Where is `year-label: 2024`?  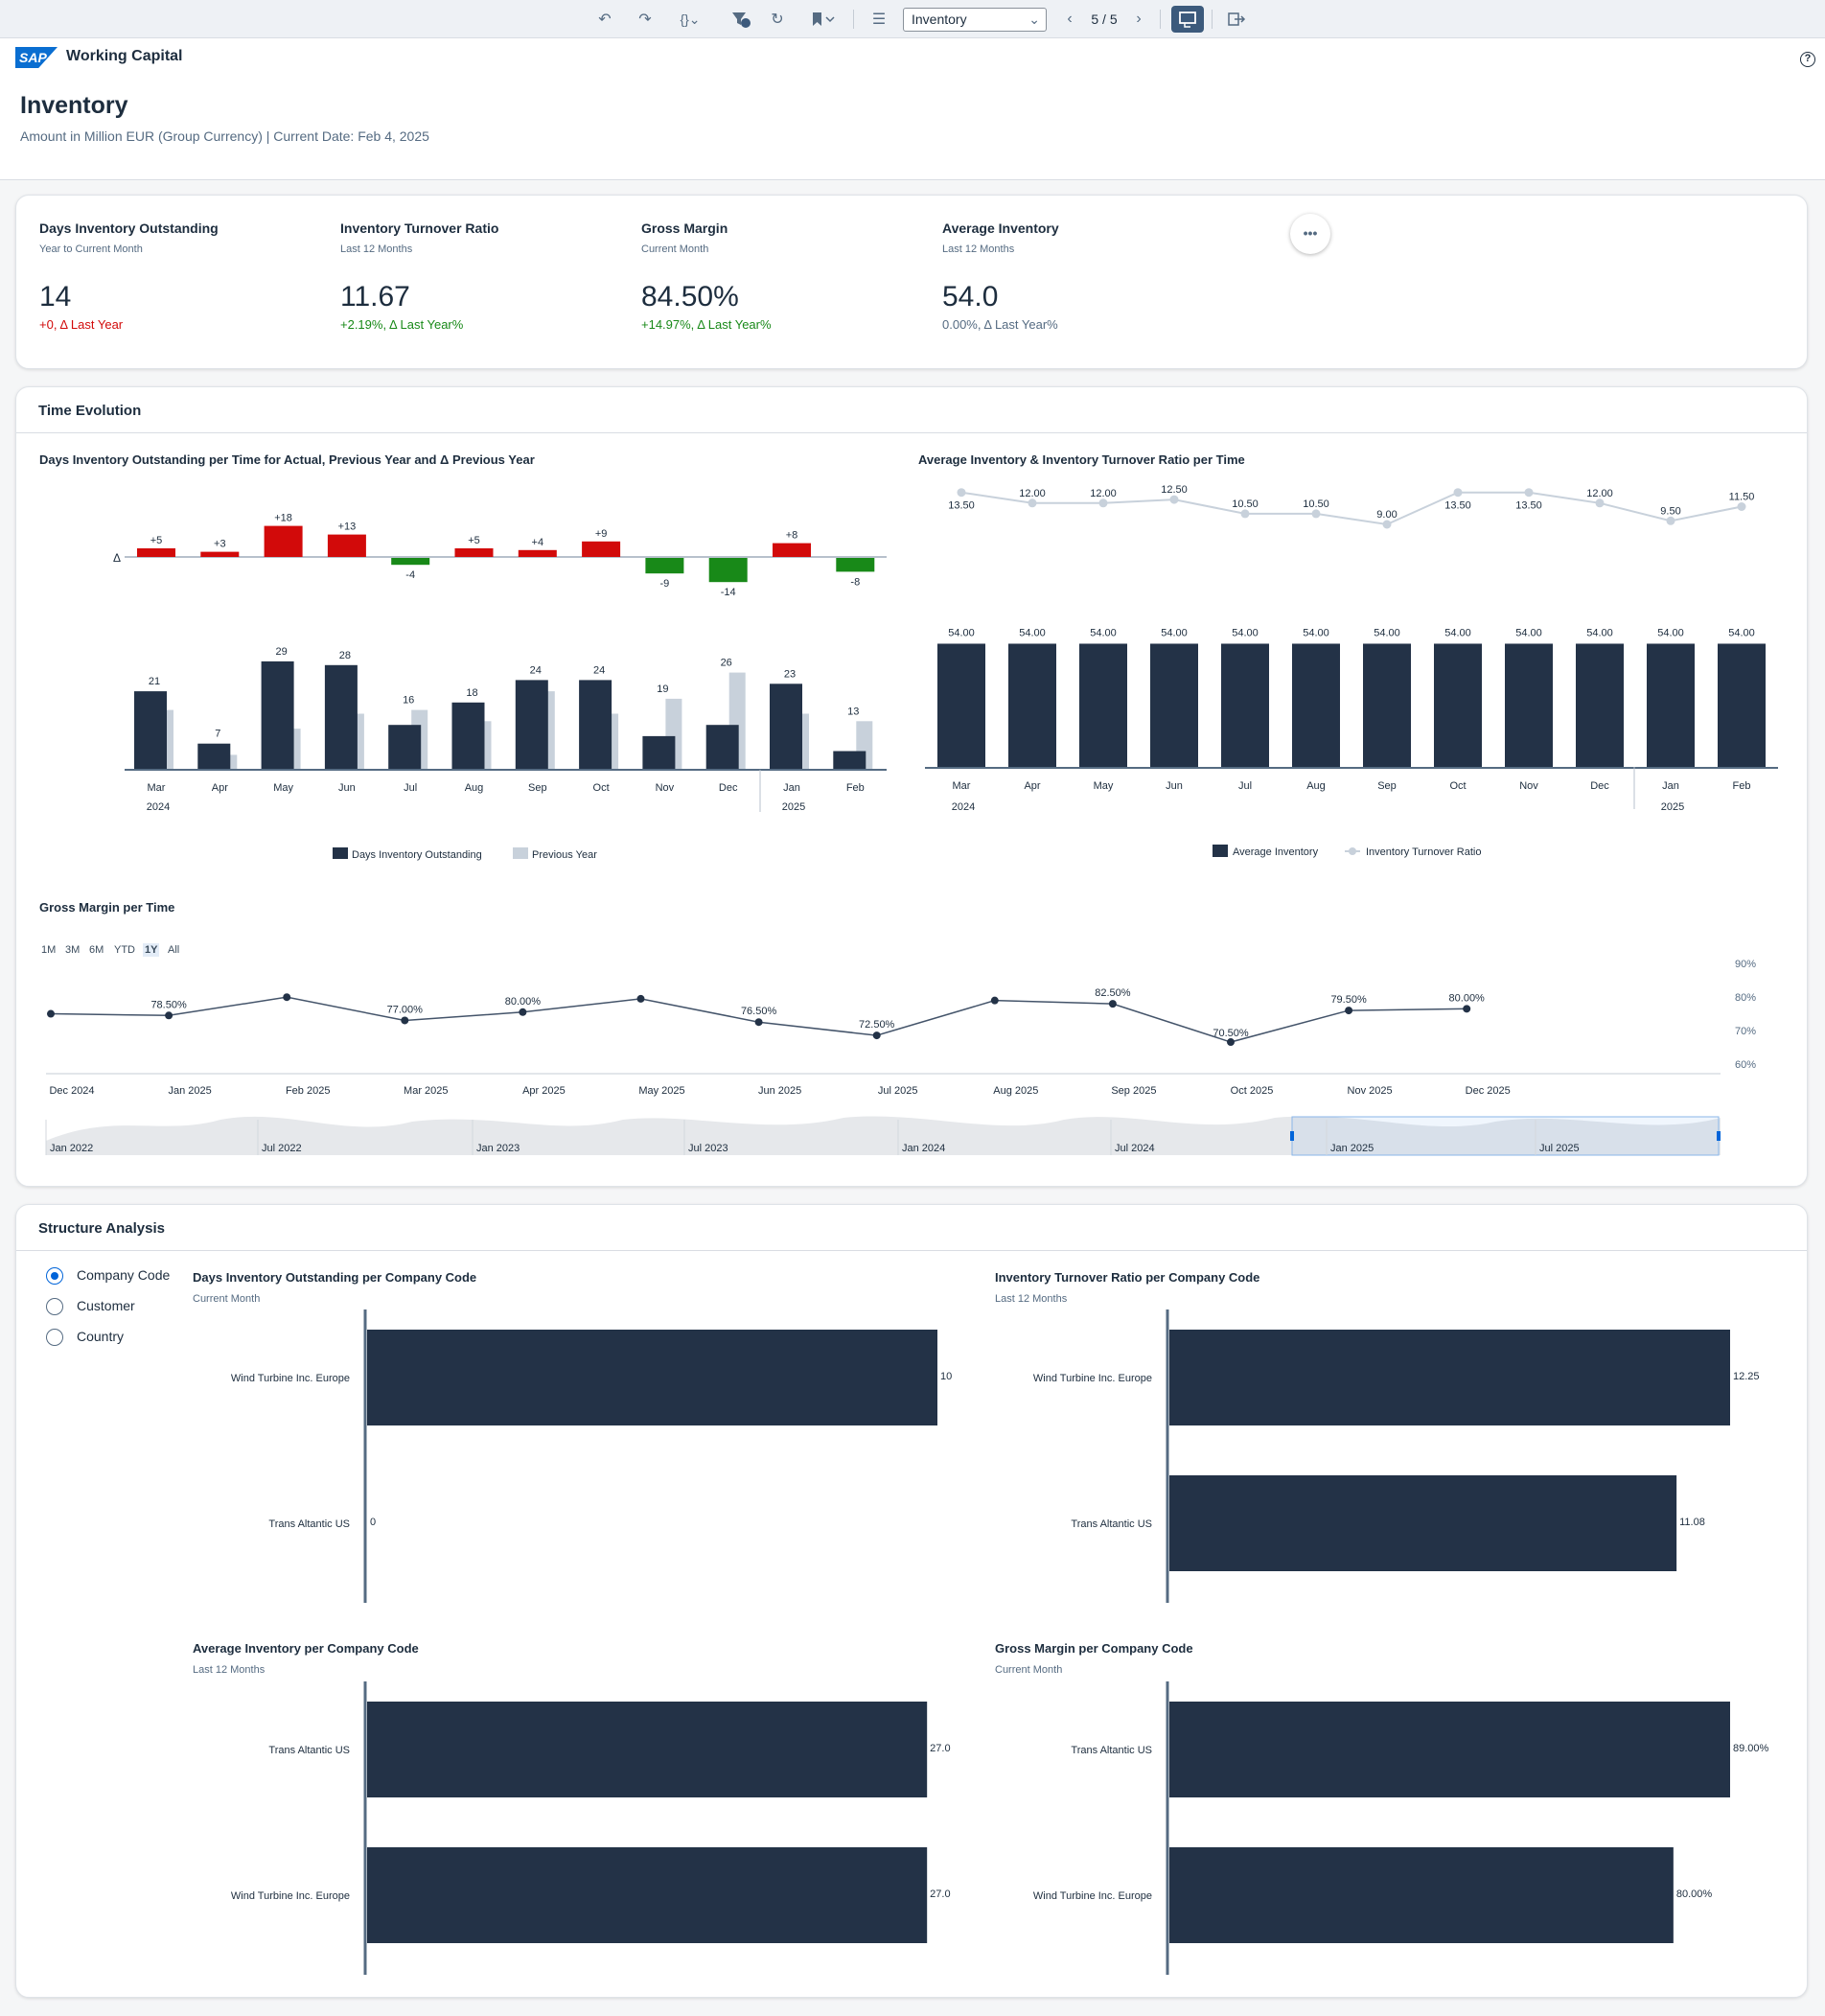 year-label: 2024 is located at coordinates (158, 807).